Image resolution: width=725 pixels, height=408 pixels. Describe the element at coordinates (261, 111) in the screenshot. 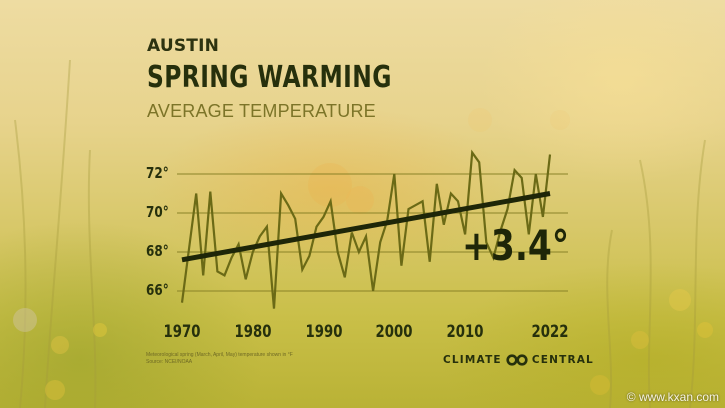

I see `chart-subtitle: AVERAGE TEMPERATURE` at that location.